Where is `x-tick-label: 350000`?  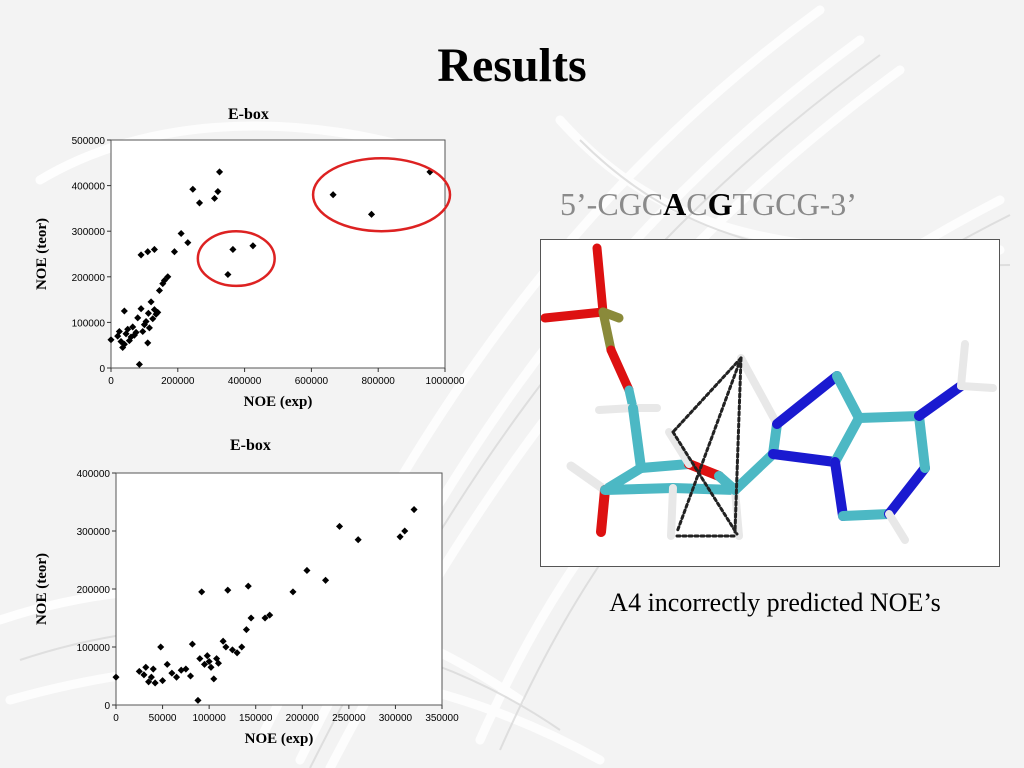
x-tick-label: 350000 is located at coordinates (442, 718).